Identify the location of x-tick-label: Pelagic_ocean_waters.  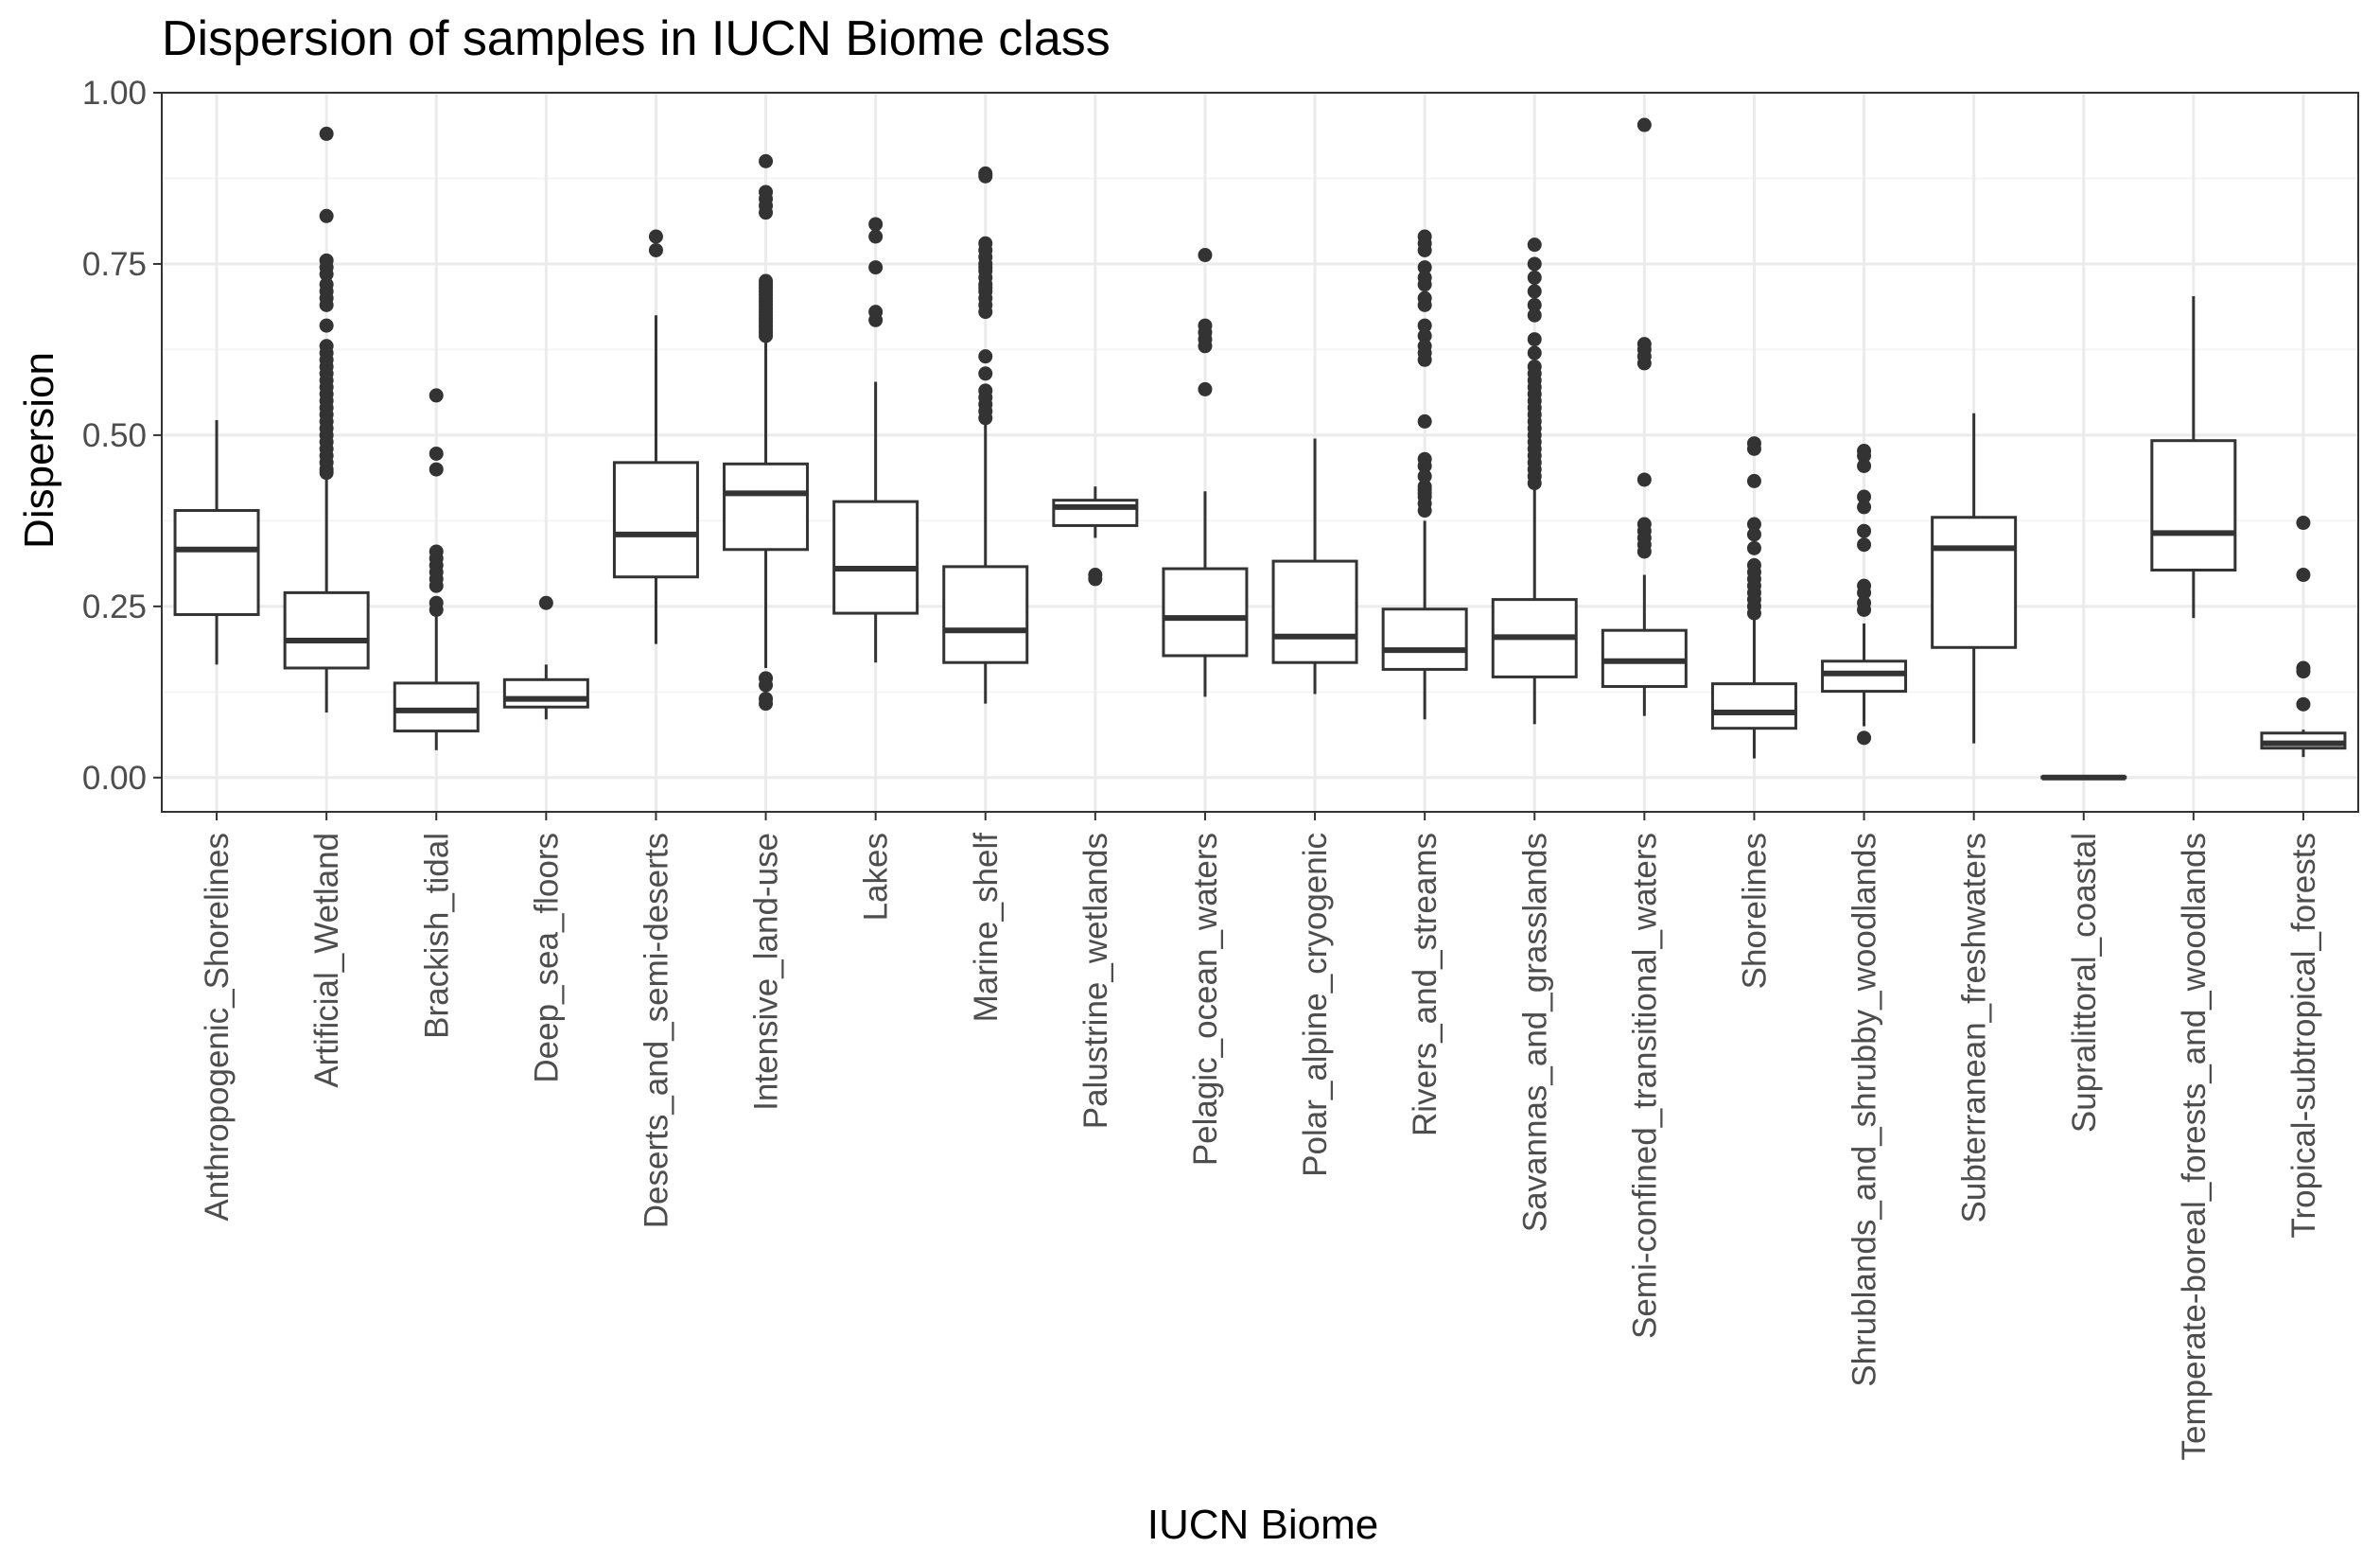
(1205, 1000).